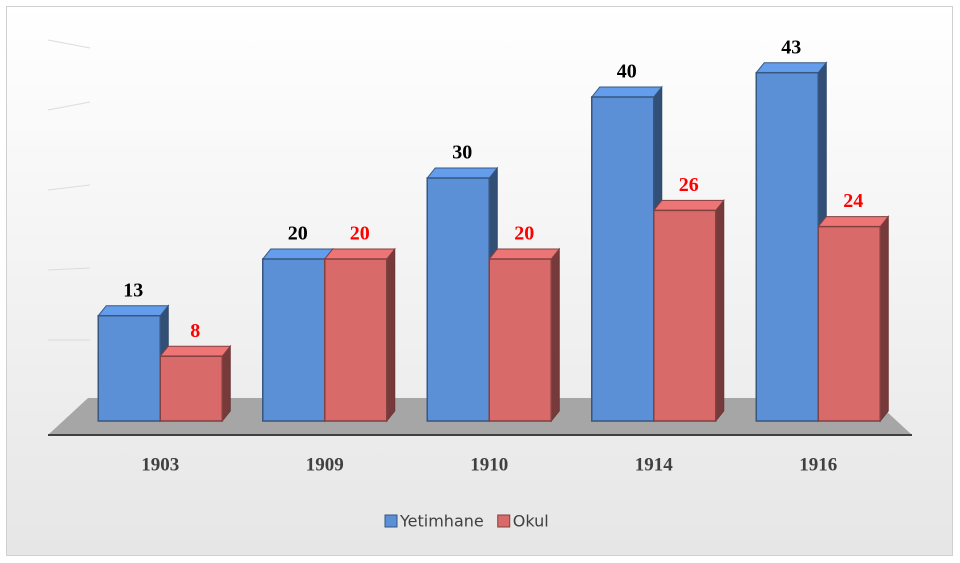  What do you see at coordinates (160, 464) in the screenshot?
I see `x-tick-label: 1903` at bounding box center [160, 464].